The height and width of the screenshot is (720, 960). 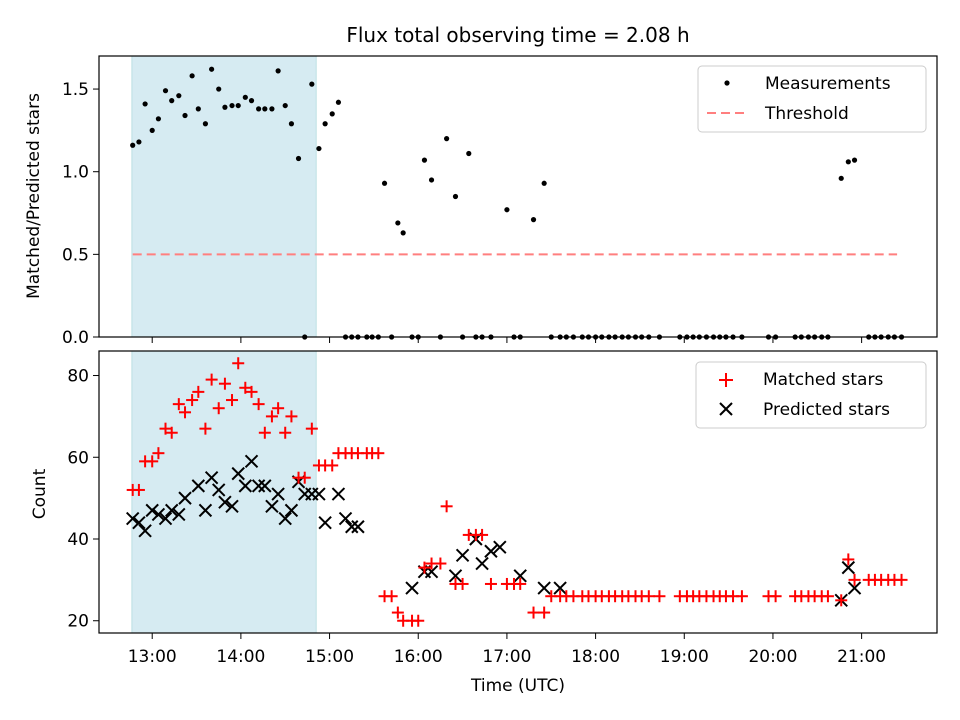 I want to click on y-tick-label: 40, so click(x=78, y=540).